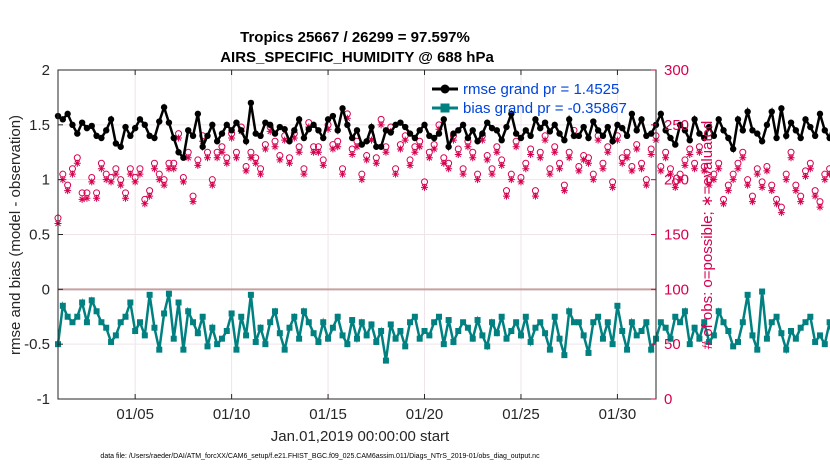  What do you see at coordinates (39, 235) in the screenshot?
I see `y-tick-label-left-3: 0.5` at bounding box center [39, 235].